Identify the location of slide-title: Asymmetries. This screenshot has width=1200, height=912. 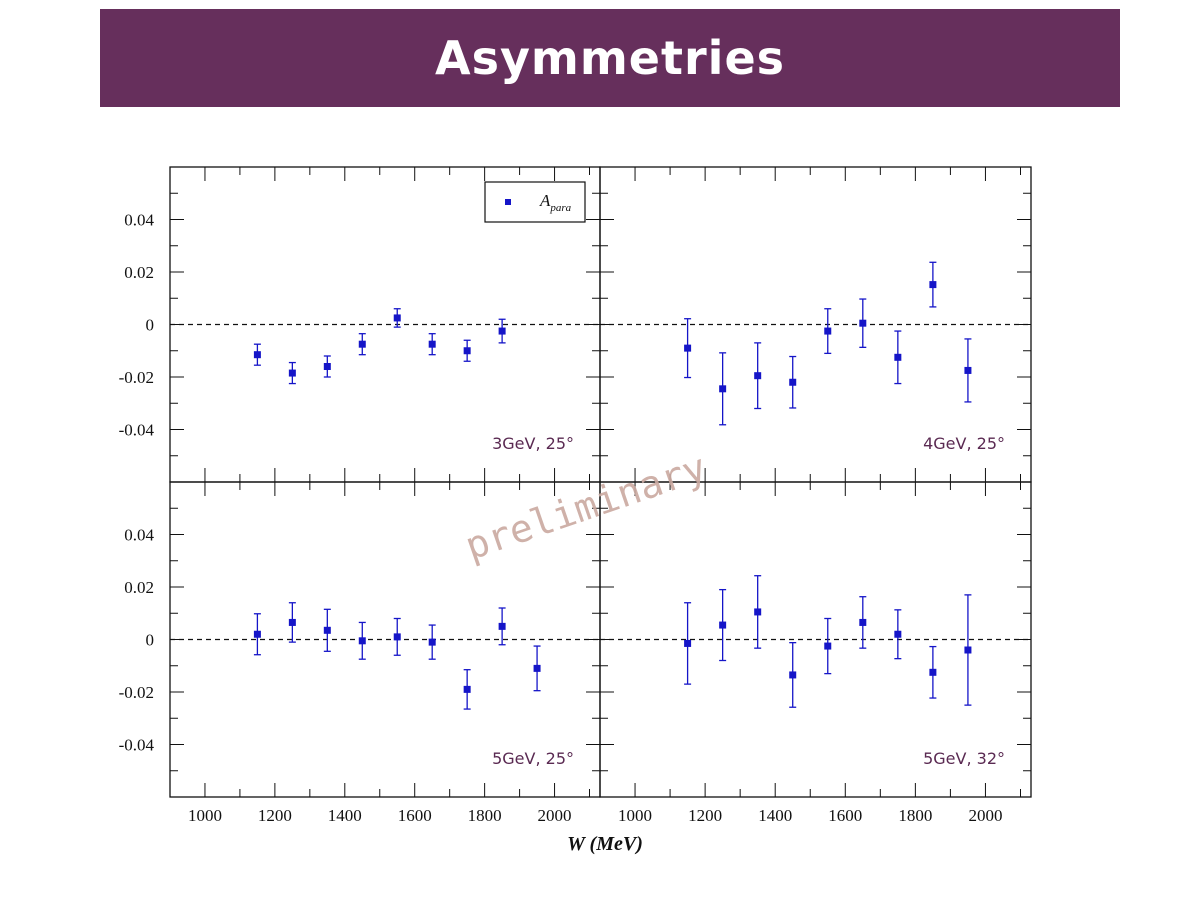
(610, 58).